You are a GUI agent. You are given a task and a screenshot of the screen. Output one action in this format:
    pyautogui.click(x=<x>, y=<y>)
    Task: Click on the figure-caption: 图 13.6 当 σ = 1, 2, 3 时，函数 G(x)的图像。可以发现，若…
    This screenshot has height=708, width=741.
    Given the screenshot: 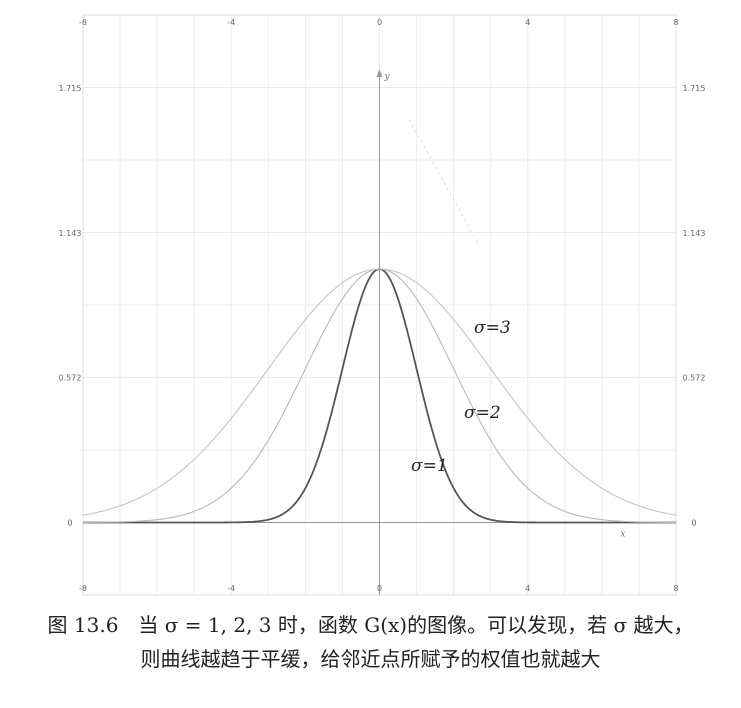 What is the action you would take?
    pyautogui.click(x=370, y=642)
    